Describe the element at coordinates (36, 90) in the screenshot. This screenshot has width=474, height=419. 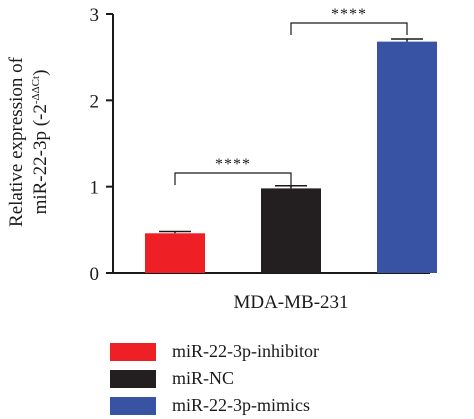
I see `y-axis-label-superscript: -ΔΔCt` at that location.